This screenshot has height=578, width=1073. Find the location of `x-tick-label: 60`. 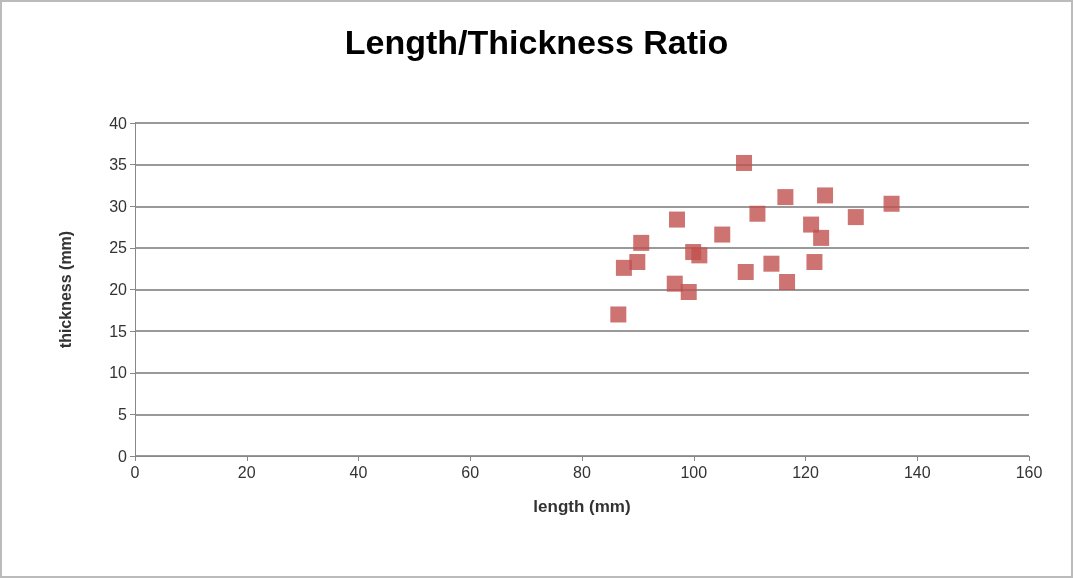

x-tick-label: 60 is located at coordinates (470, 472).